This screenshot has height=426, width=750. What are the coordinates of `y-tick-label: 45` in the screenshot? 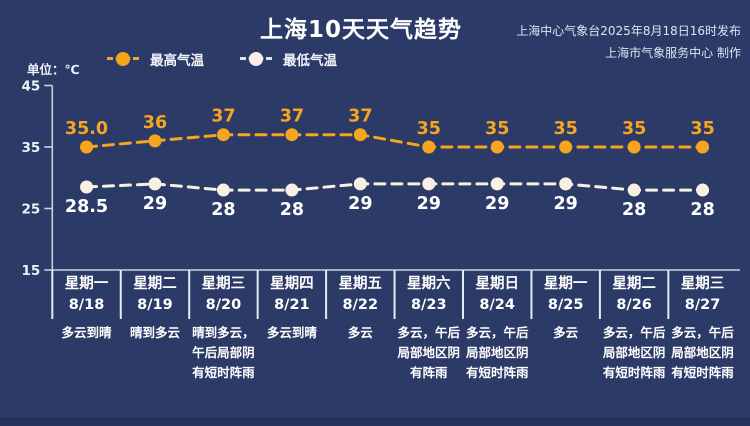 It's located at (31, 87).